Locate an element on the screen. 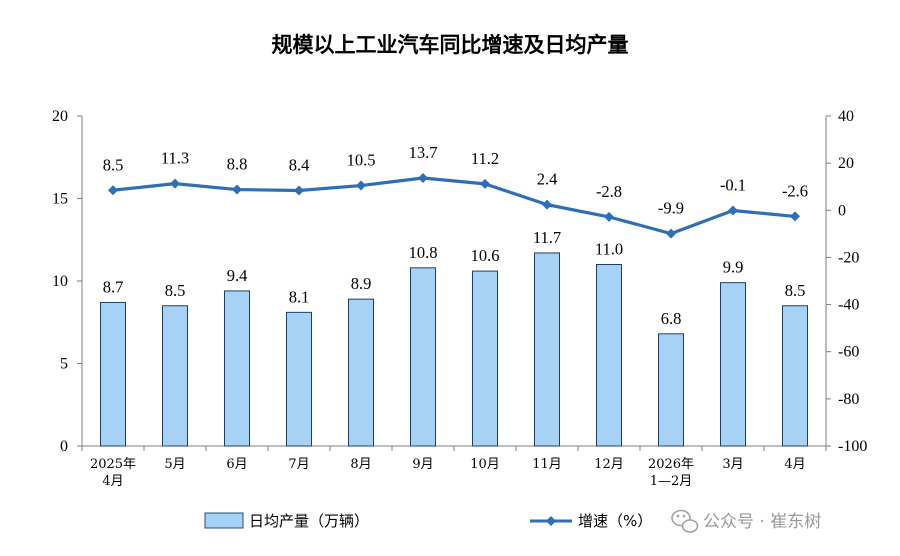 The height and width of the screenshot is (556, 900). line-data-label: 13.7 is located at coordinates (423, 152).